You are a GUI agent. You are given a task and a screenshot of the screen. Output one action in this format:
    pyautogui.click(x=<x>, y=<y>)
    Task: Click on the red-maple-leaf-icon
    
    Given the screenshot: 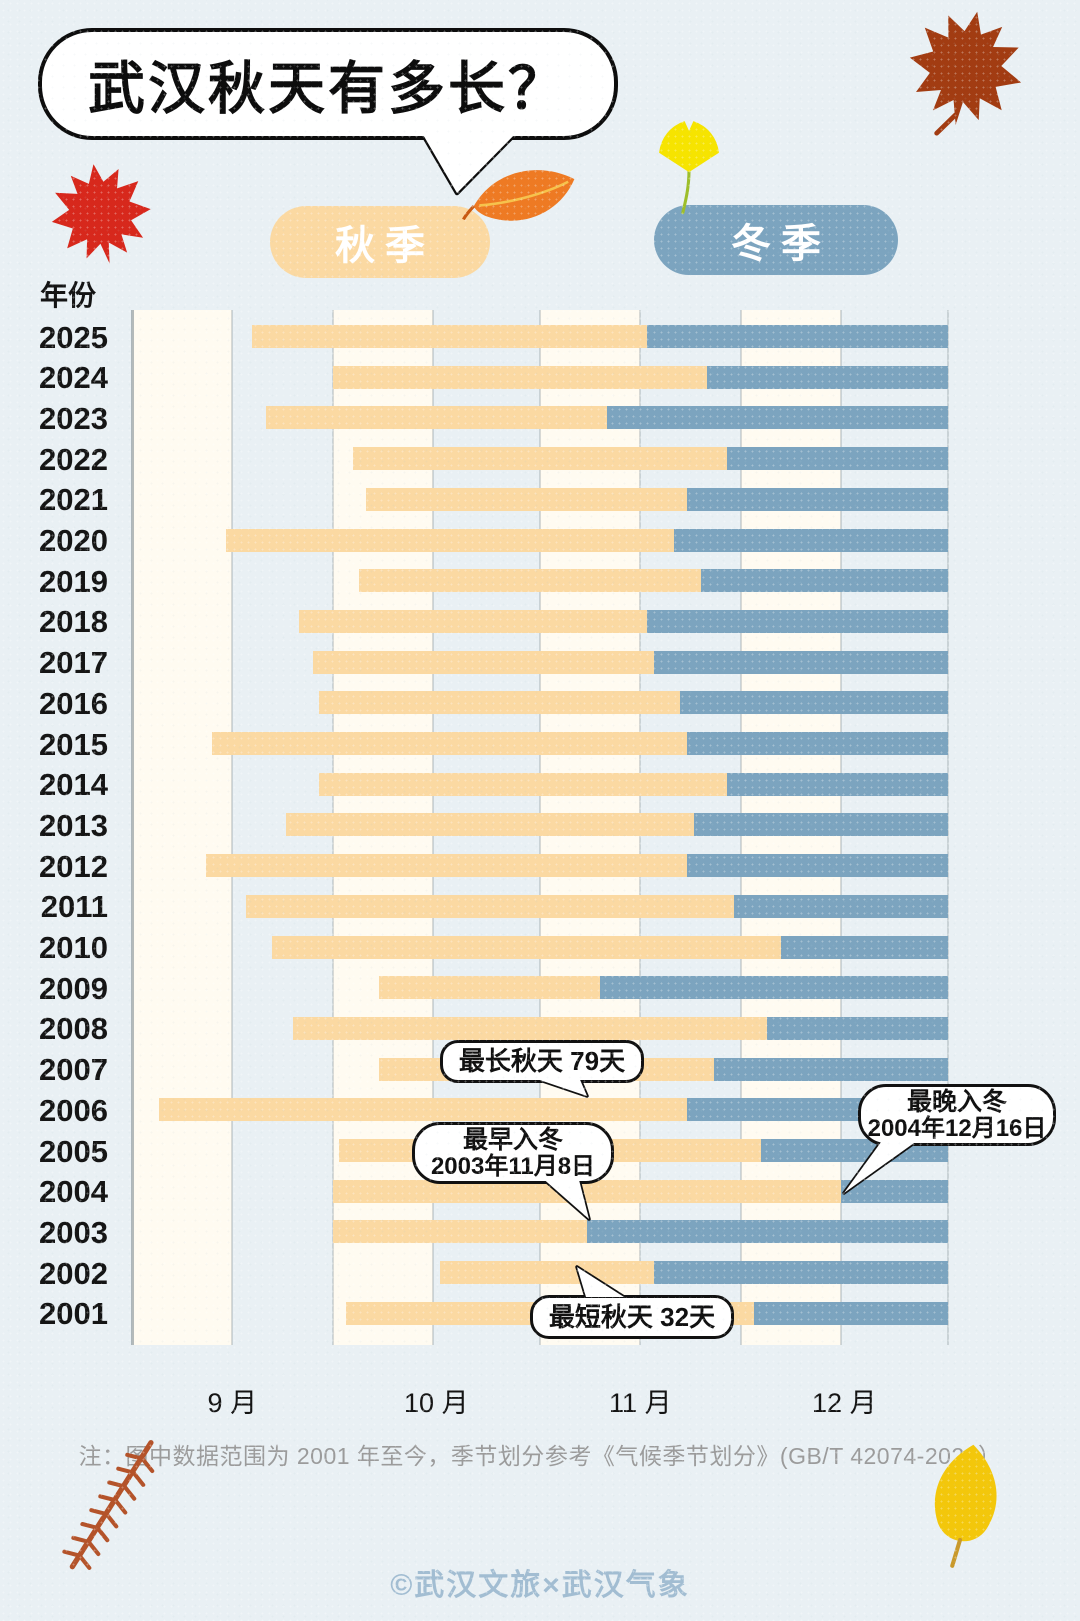 What is the action you would take?
    pyautogui.click(x=101, y=214)
    